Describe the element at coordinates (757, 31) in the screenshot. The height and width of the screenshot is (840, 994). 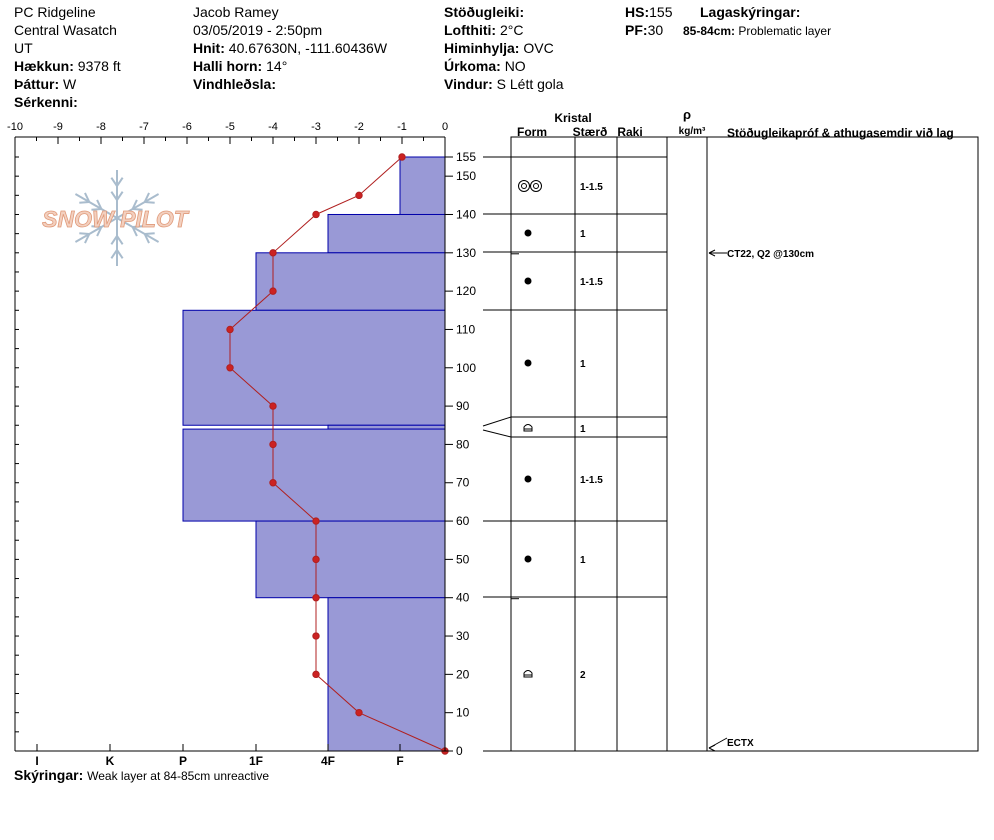
I see `layer-note: 85-84cm: Problematic layer` at that location.